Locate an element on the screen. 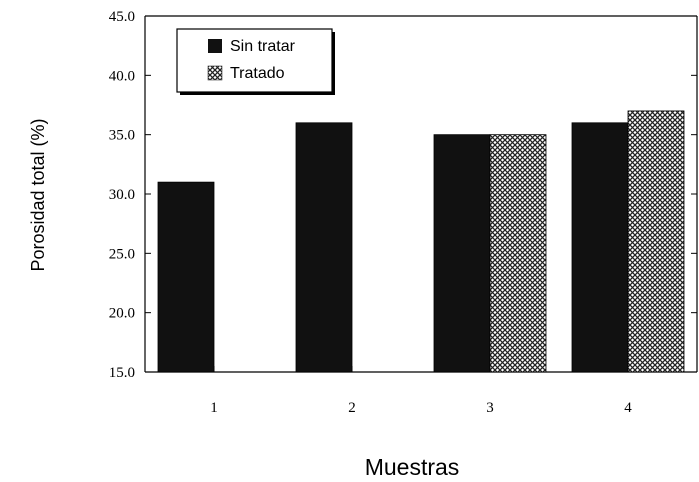 The image size is (699, 482). y-tick-label: 45.0 is located at coordinates (122, 17).